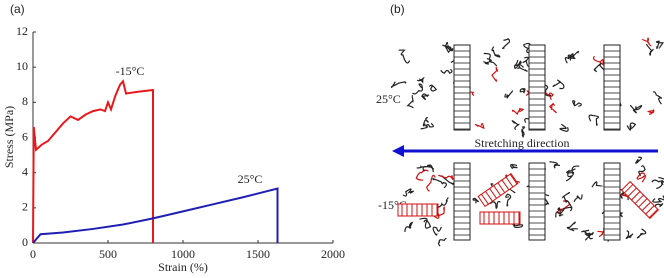  Describe the element at coordinates (398, 151) in the screenshot. I see `arrow-head` at that location.